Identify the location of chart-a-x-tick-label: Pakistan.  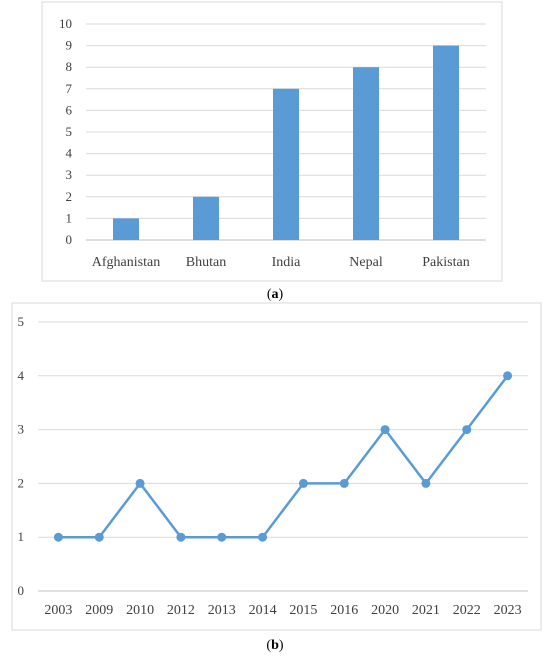
(445, 262).